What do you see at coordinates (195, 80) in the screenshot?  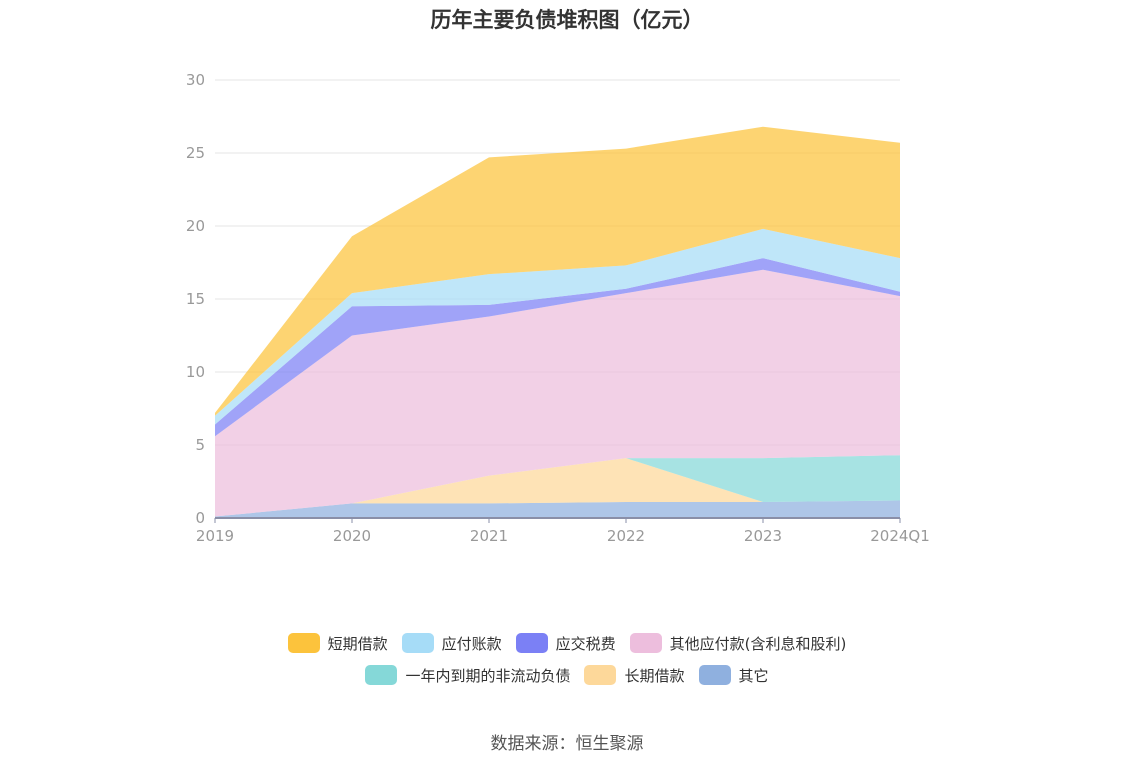 I see `y-tick-label: 30` at bounding box center [195, 80].